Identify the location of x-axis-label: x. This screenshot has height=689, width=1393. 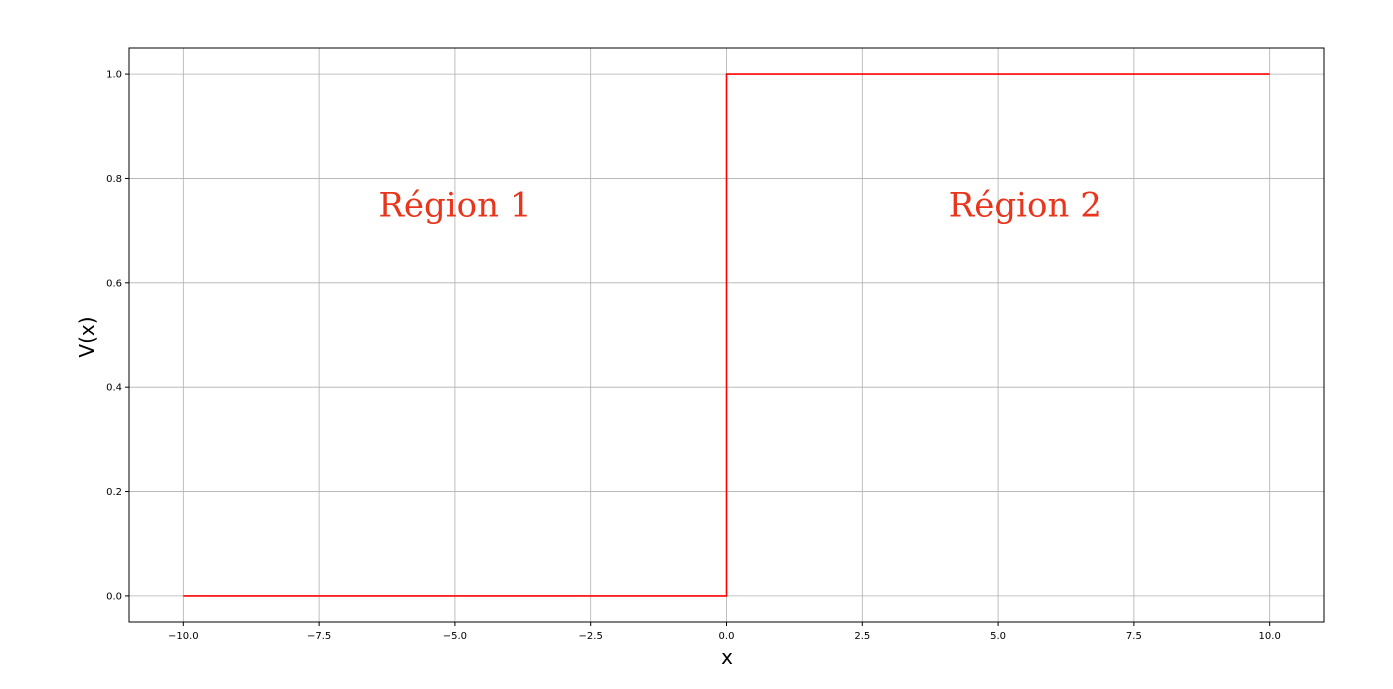
(727, 657).